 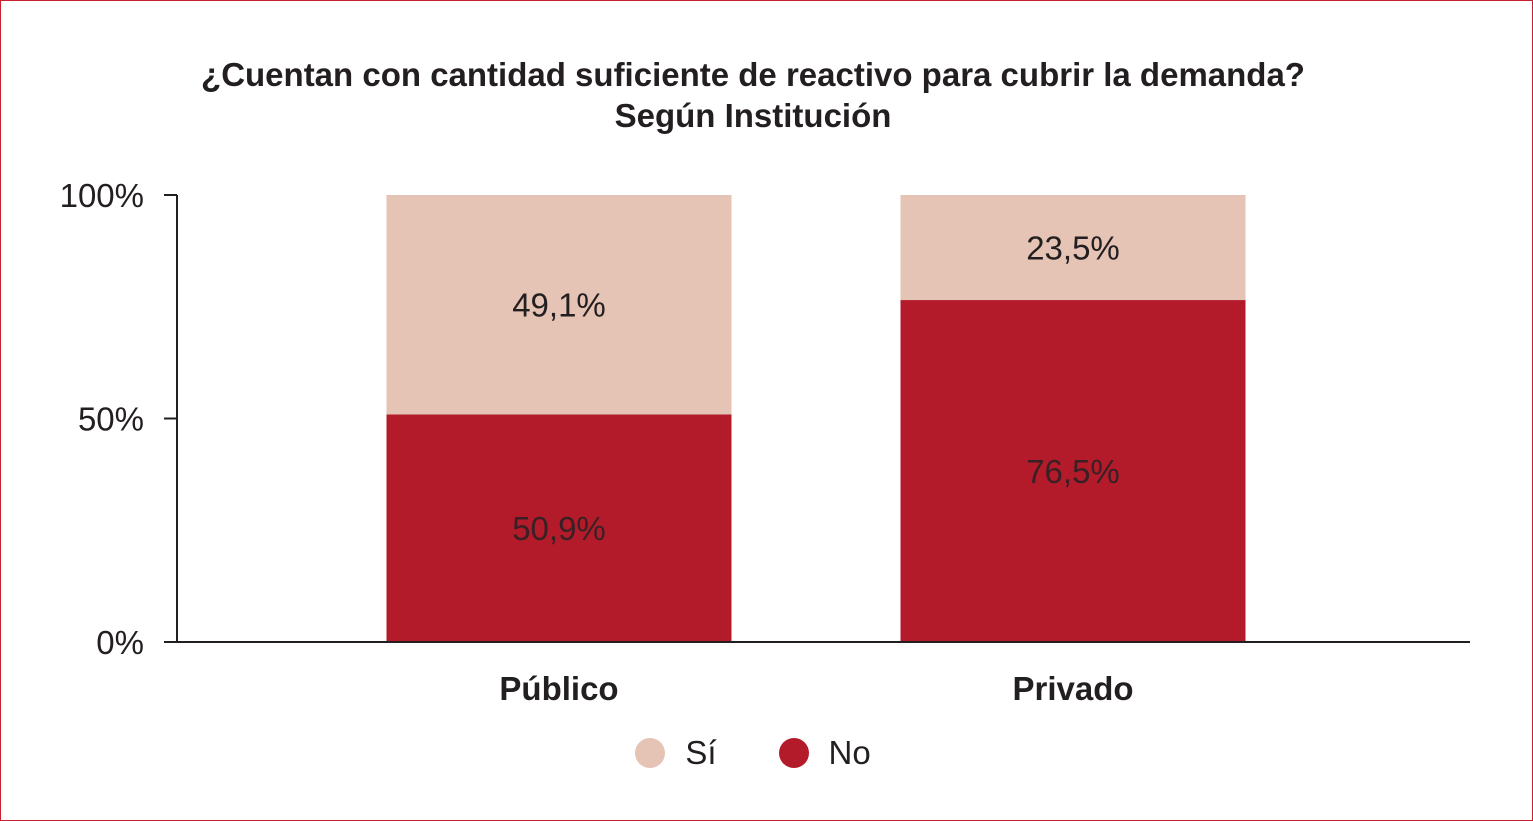 I want to click on data-label-privado-si: 23,5%, so click(x=1073, y=248).